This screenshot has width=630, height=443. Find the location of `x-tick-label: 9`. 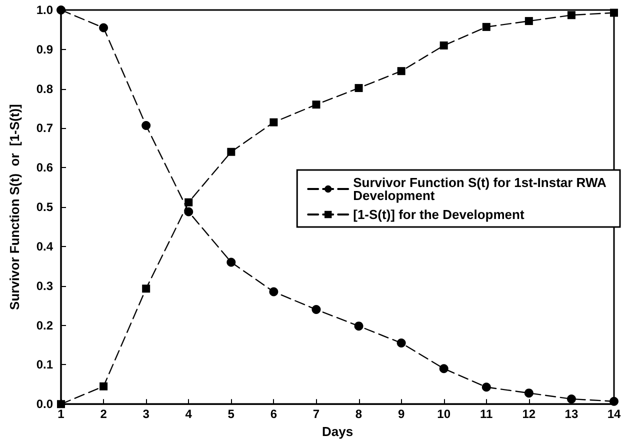

x-tick-label: 9 is located at coordinates (401, 414).